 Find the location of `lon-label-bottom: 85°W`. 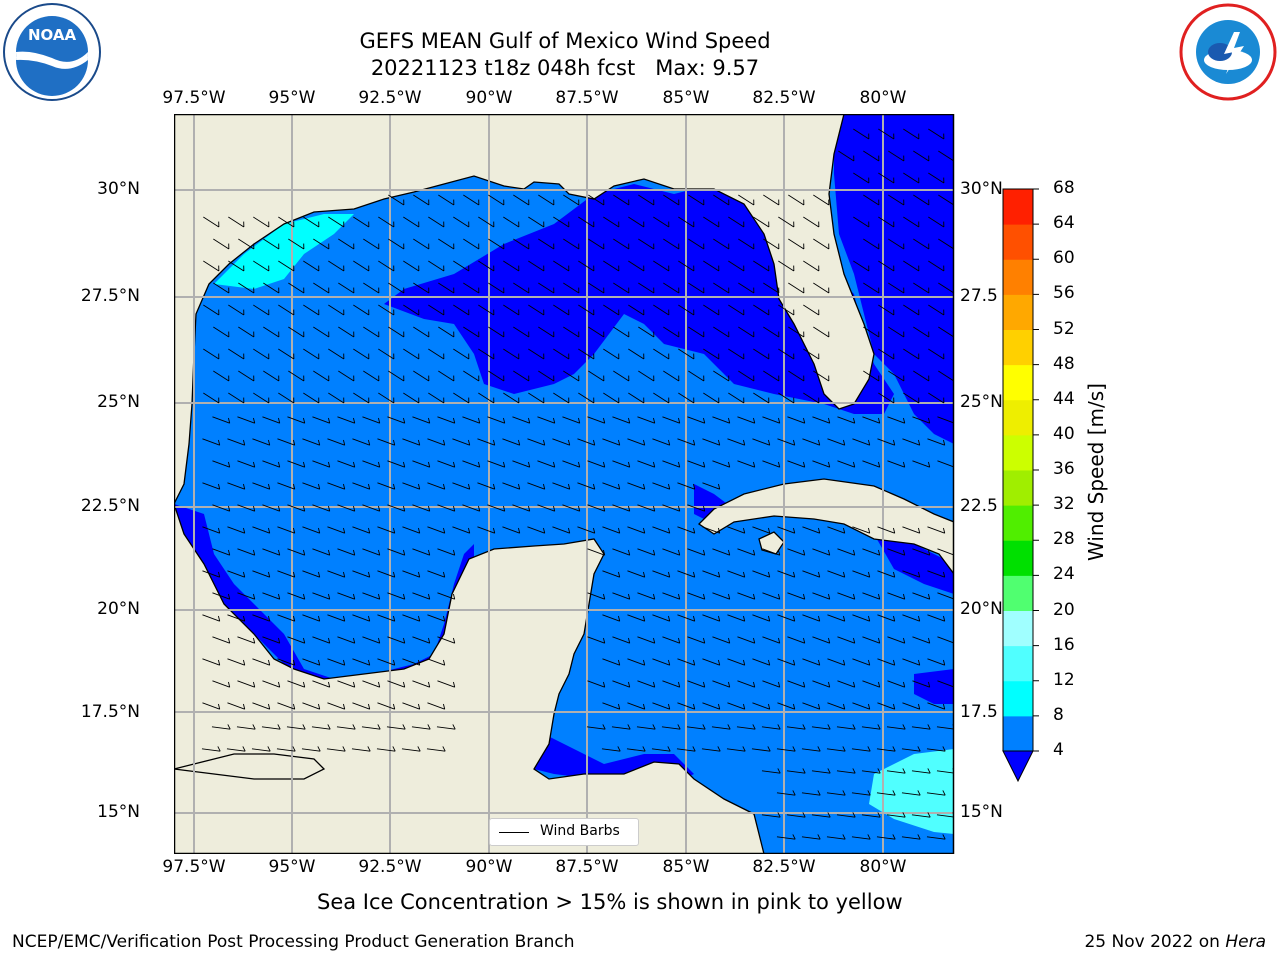

lon-label-bottom: 85°W is located at coordinates (686, 867).